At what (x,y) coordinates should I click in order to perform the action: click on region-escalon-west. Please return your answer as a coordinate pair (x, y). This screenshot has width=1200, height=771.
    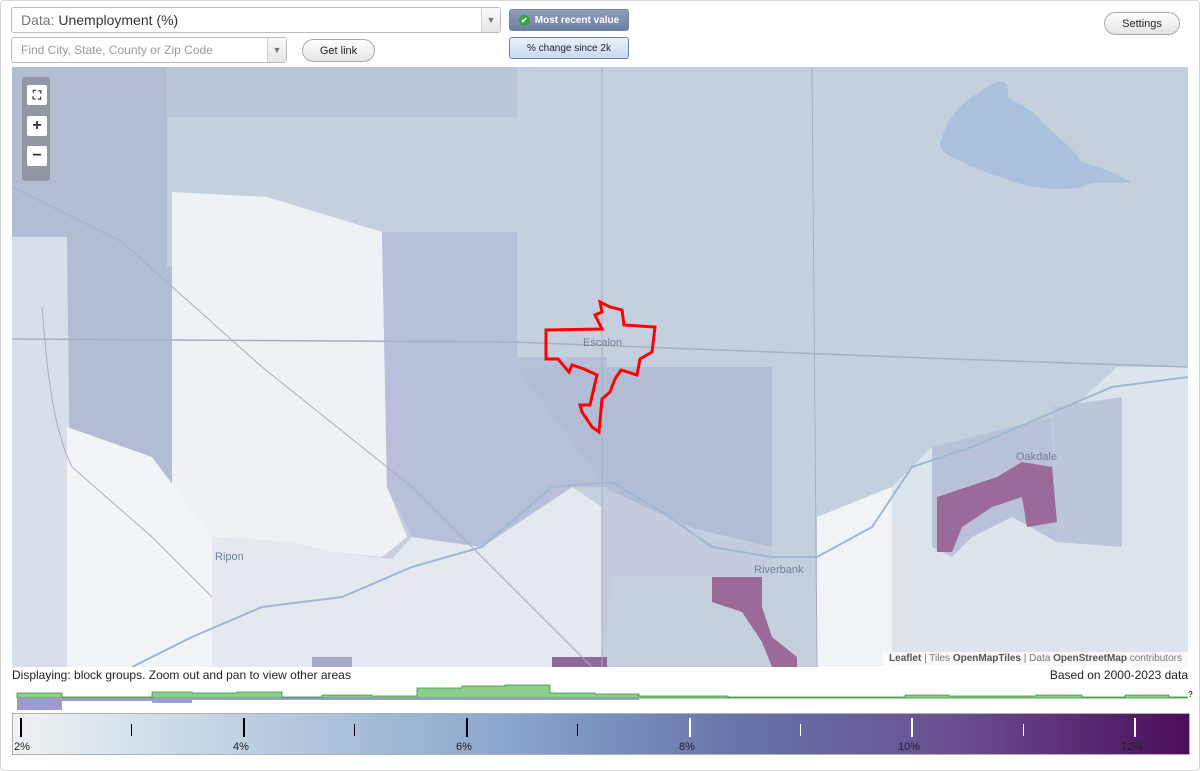
    Looking at the image, I should click on (494, 389).